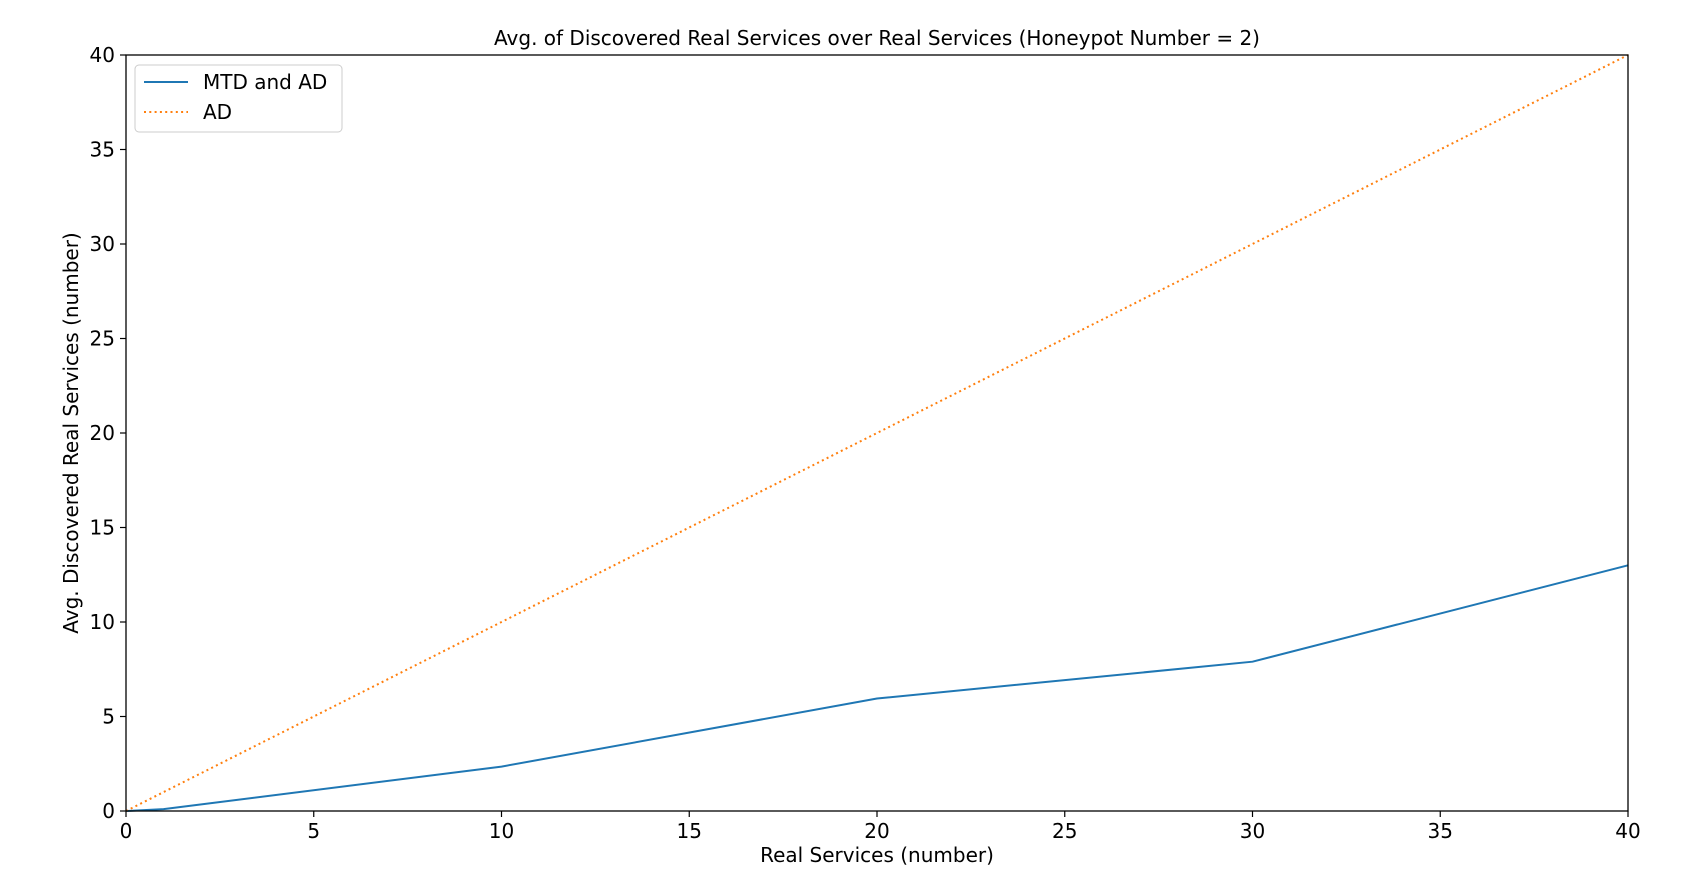 The image size is (1697, 881). I want to click on x-tick-label: 25, so click(1064, 831).